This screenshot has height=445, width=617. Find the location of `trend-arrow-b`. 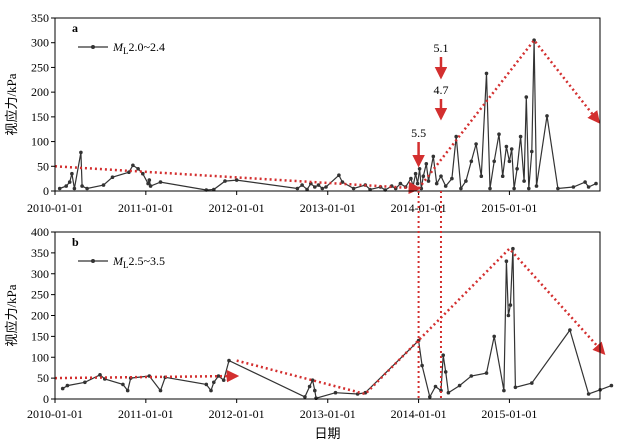

trend-arrow-b is located at coordinates (147, 376).